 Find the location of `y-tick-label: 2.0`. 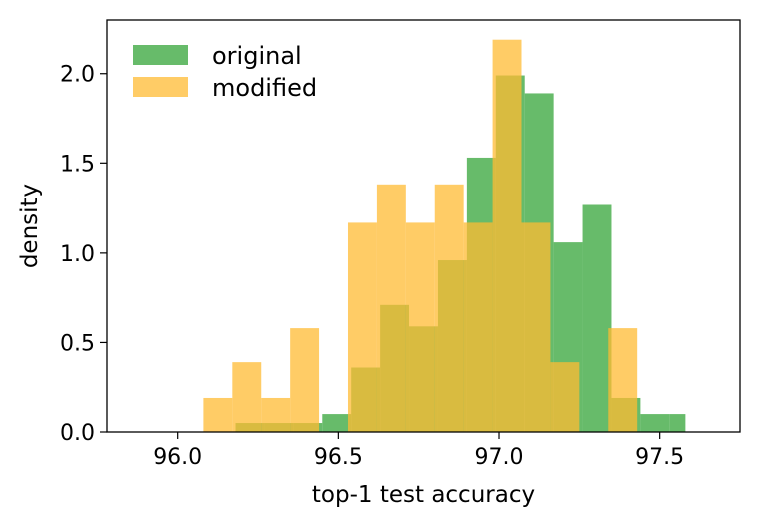

y-tick-label: 2.0 is located at coordinates (77, 75).